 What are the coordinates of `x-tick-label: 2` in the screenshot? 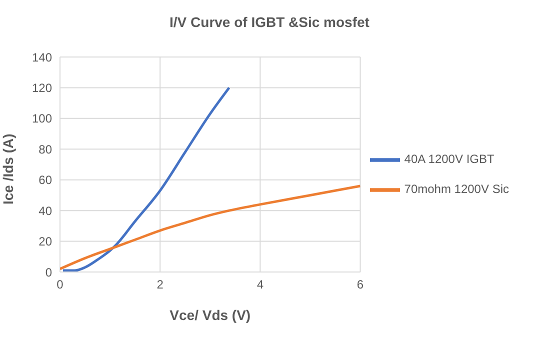 It's located at (160, 285).